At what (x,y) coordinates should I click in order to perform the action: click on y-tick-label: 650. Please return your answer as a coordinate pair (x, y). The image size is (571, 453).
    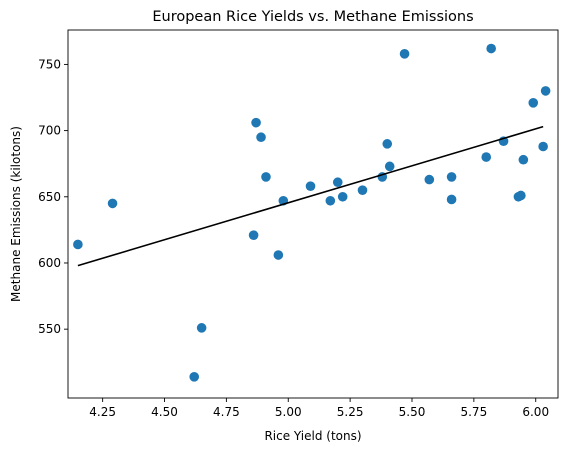
    Looking at the image, I should click on (49, 197).